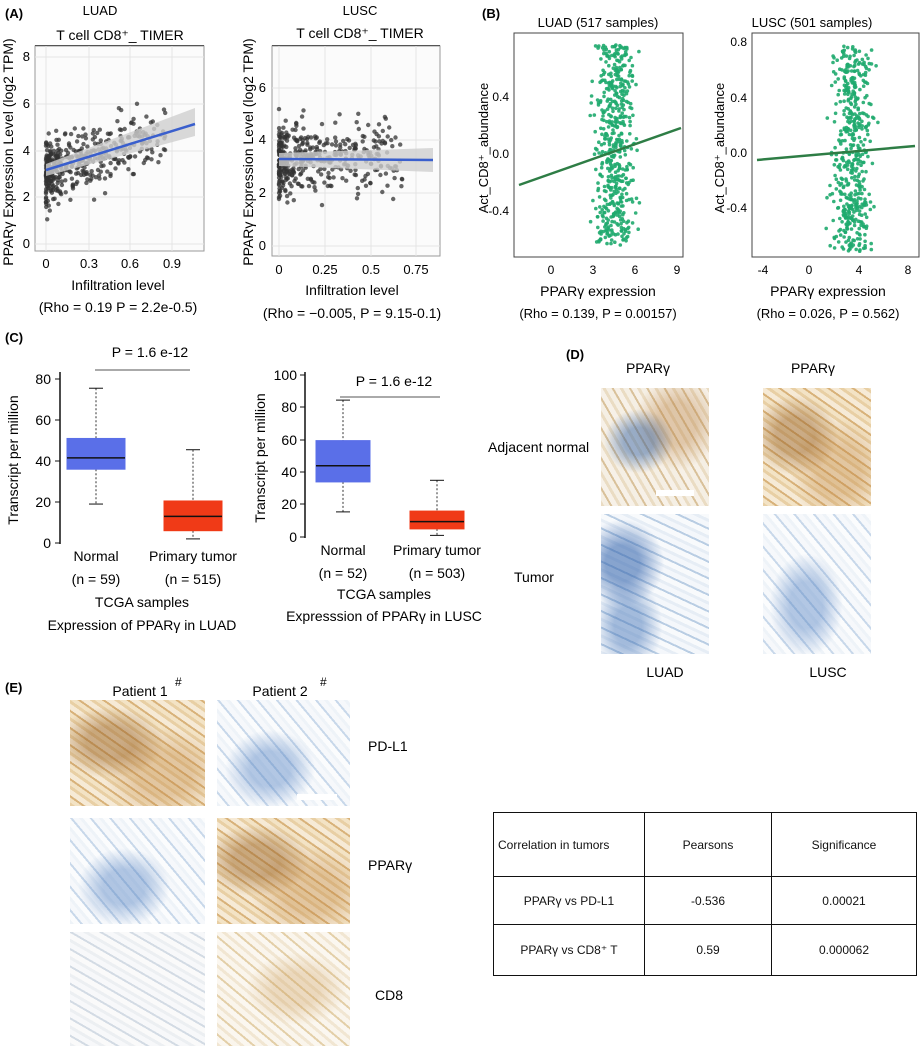 The image size is (921, 1051). I want to click on a-right-ylabel: PPARγ Expression Level (log2 TPM), so click(248, 151).